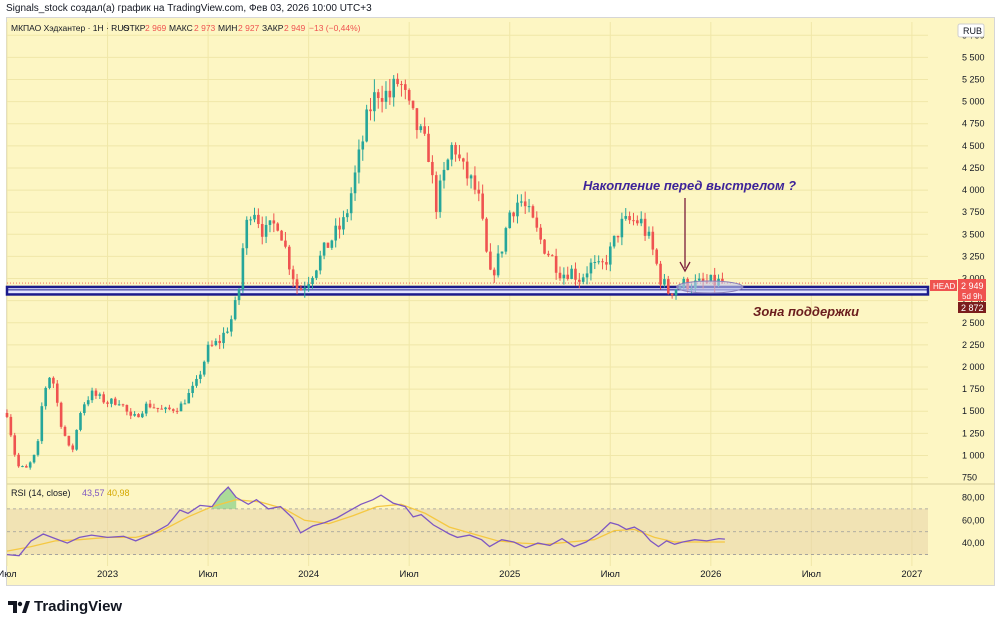  Describe the element at coordinates (118, 493) in the screenshot. I see `rsi-ma-value: 40,98` at that location.